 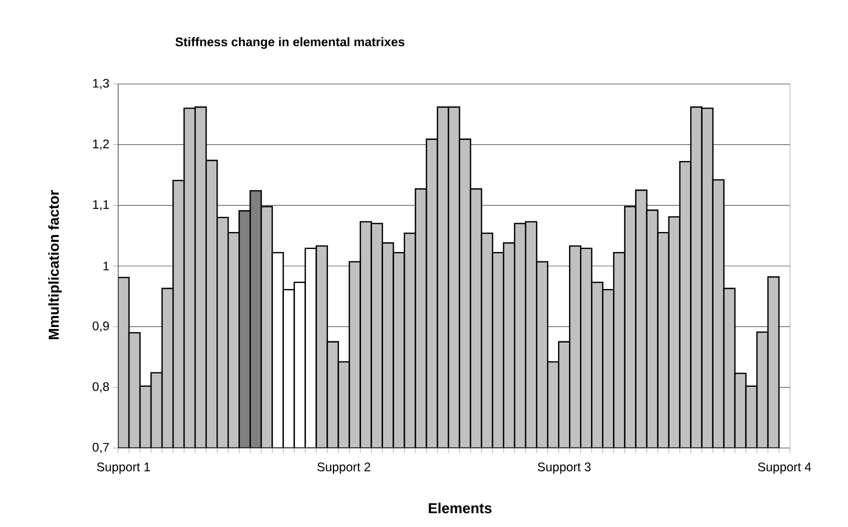 I want to click on y-tick-label: 1,1, so click(x=101, y=205).